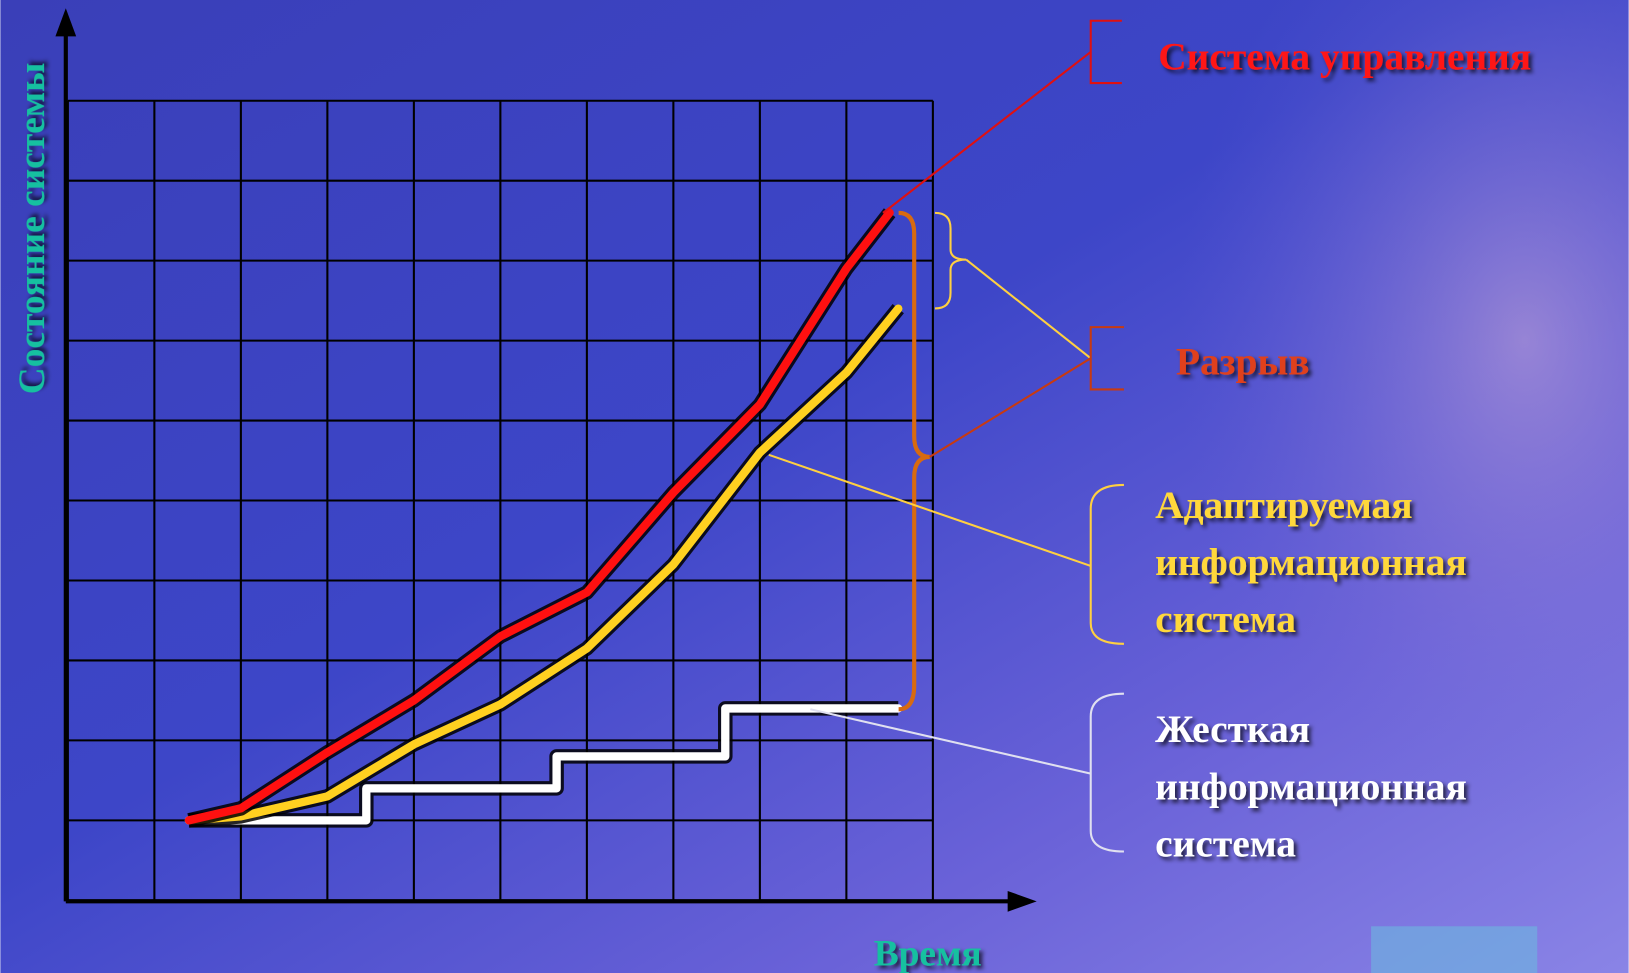 This screenshot has width=1629, height=973. Describe the element at coordinates (1243, 362) in the screenshot. I see `annotation: Разрыв` at that location.